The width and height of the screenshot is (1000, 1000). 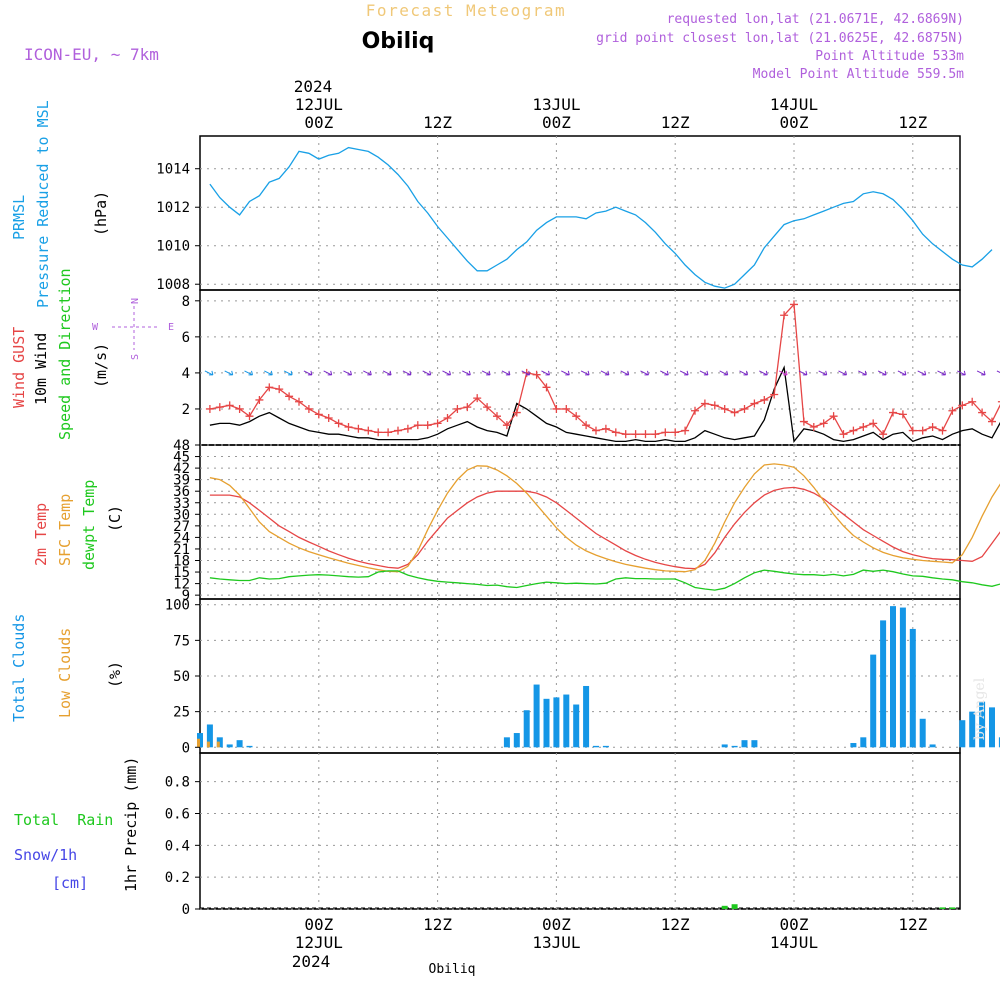 I want to click on y-tick-label: 27, so click(x=181, y=527).